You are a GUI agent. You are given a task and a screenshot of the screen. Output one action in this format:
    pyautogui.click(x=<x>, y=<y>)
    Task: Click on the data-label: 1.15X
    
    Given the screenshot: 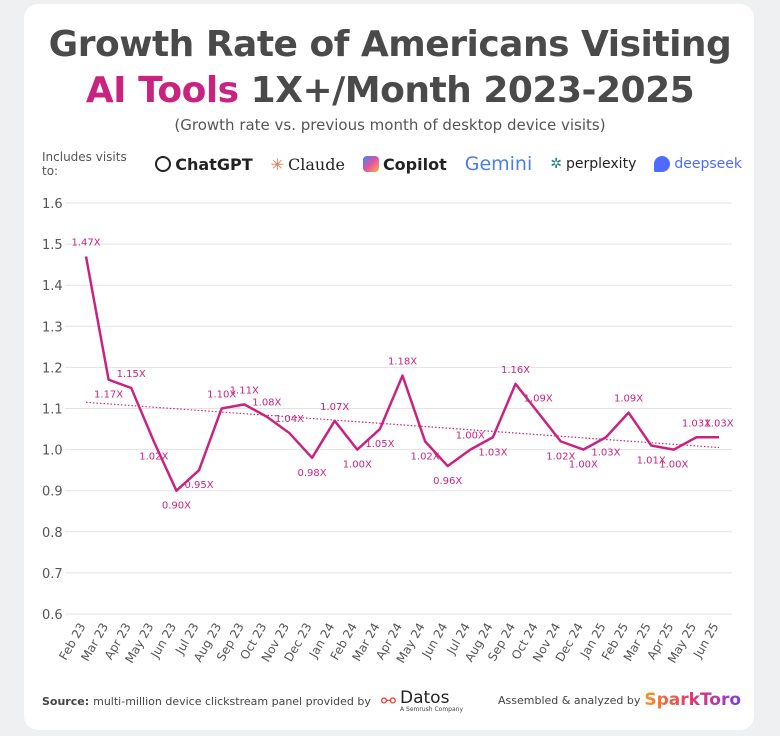 What is the action you would take?
    pyautogui.click(x=131, y=374)
    